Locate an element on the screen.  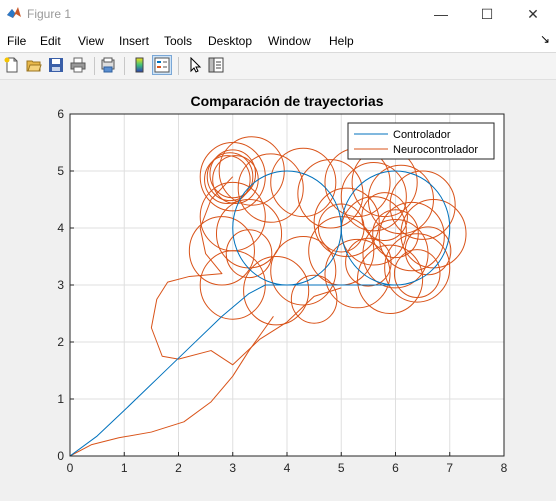
y-tick-label: 2 is located at coordinates (60, 342).